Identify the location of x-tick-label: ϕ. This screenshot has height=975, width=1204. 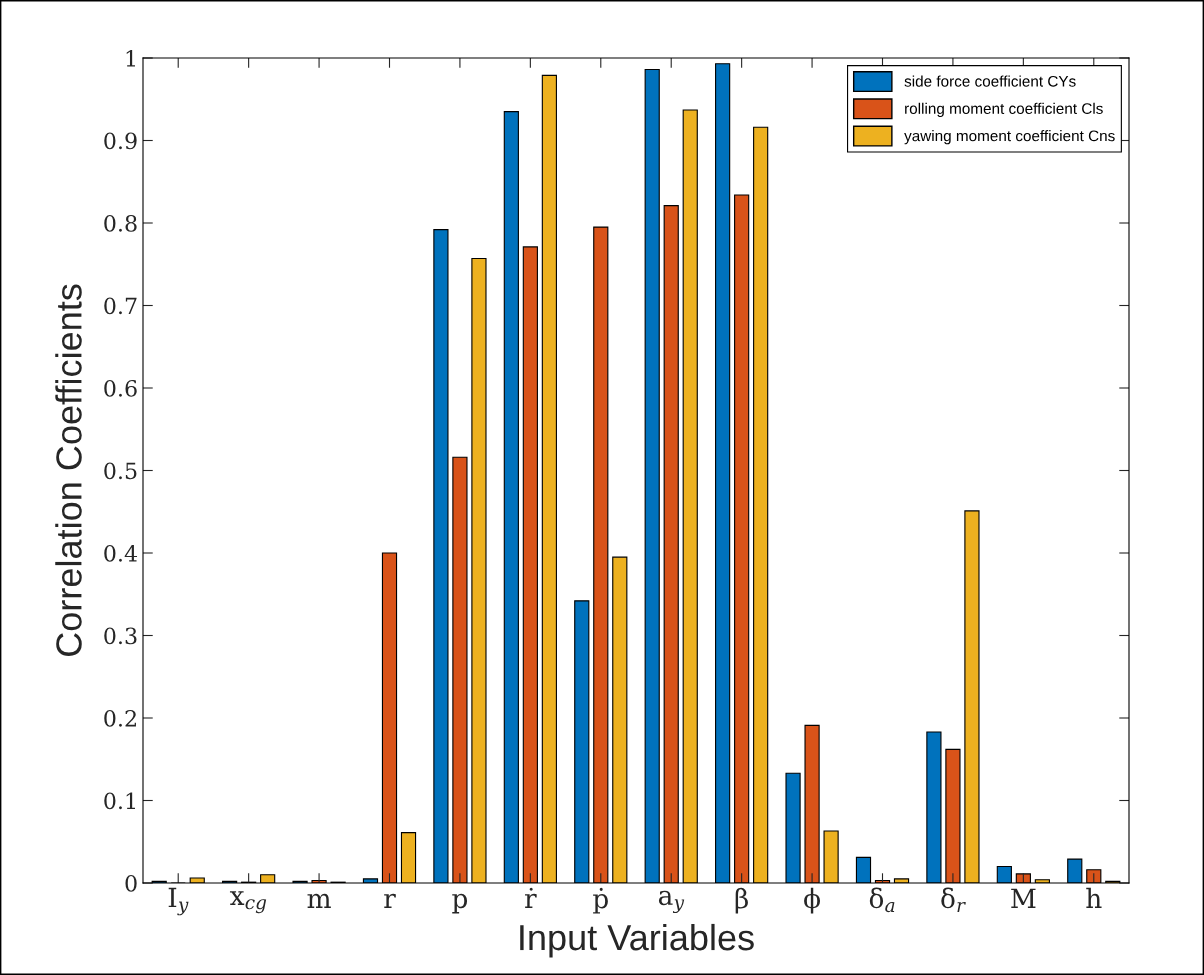
(812, 900).